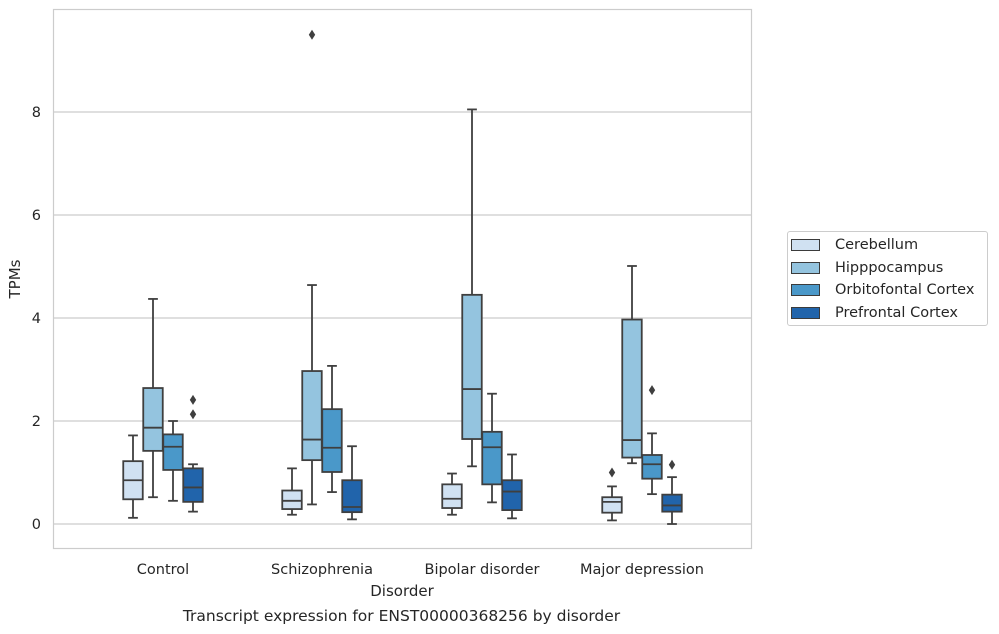  Describe the element at coordinates (877, 245) in the screenshot. I see `legend-label: Cerebellum` at that location.